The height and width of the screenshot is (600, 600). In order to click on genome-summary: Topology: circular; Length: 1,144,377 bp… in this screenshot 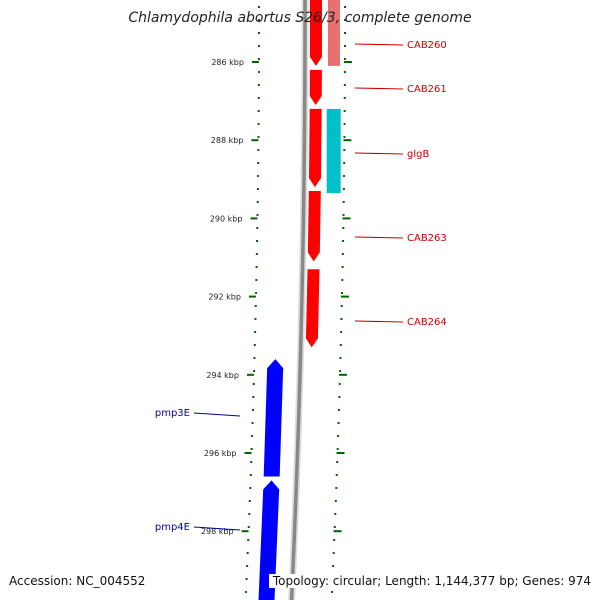, I will do `click(429, 581)`.